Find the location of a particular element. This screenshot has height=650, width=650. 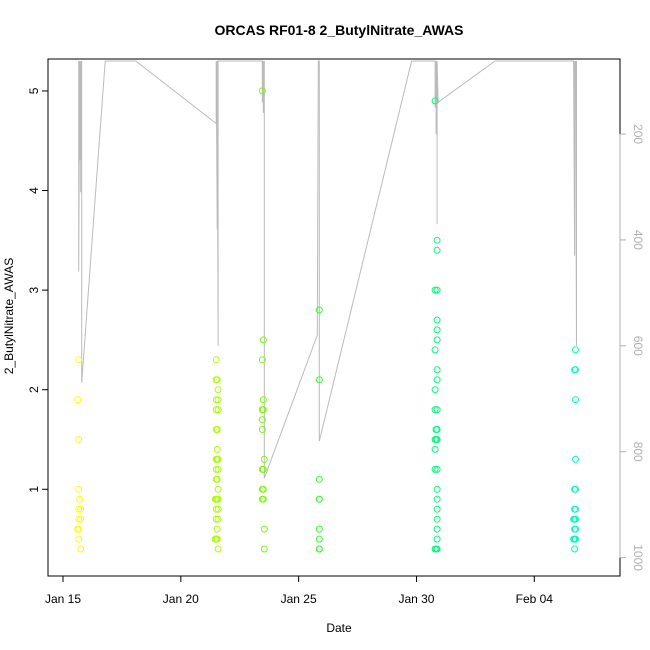

y-tick-label: 3 is located at coordinates (34, 289).